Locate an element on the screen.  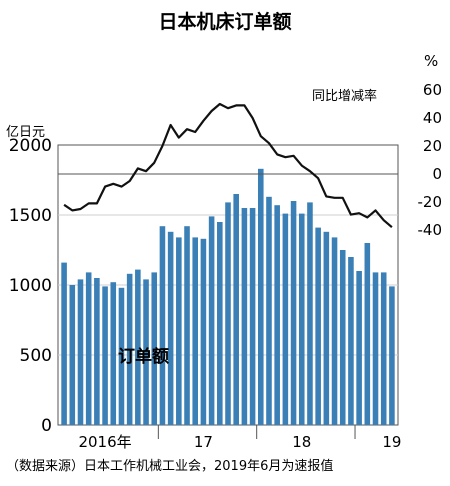
x-tick-label: 19 is located at coordinates (391, 442).